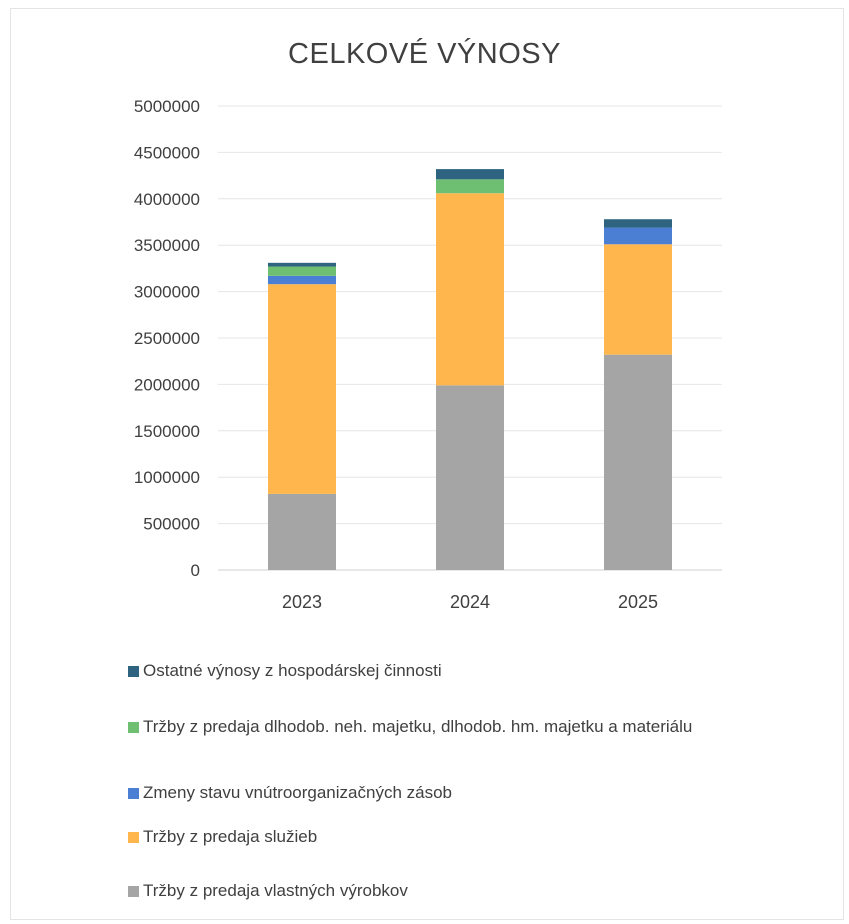  I want to click on y-tick-label: 4000000, so click(167, 199).